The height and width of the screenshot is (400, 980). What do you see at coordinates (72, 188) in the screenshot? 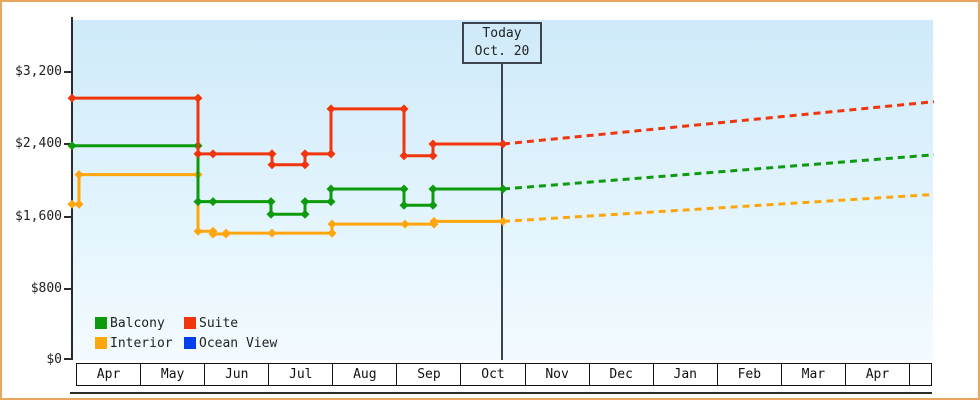
I see `y-axis-line` at bounding box center [72, 188].